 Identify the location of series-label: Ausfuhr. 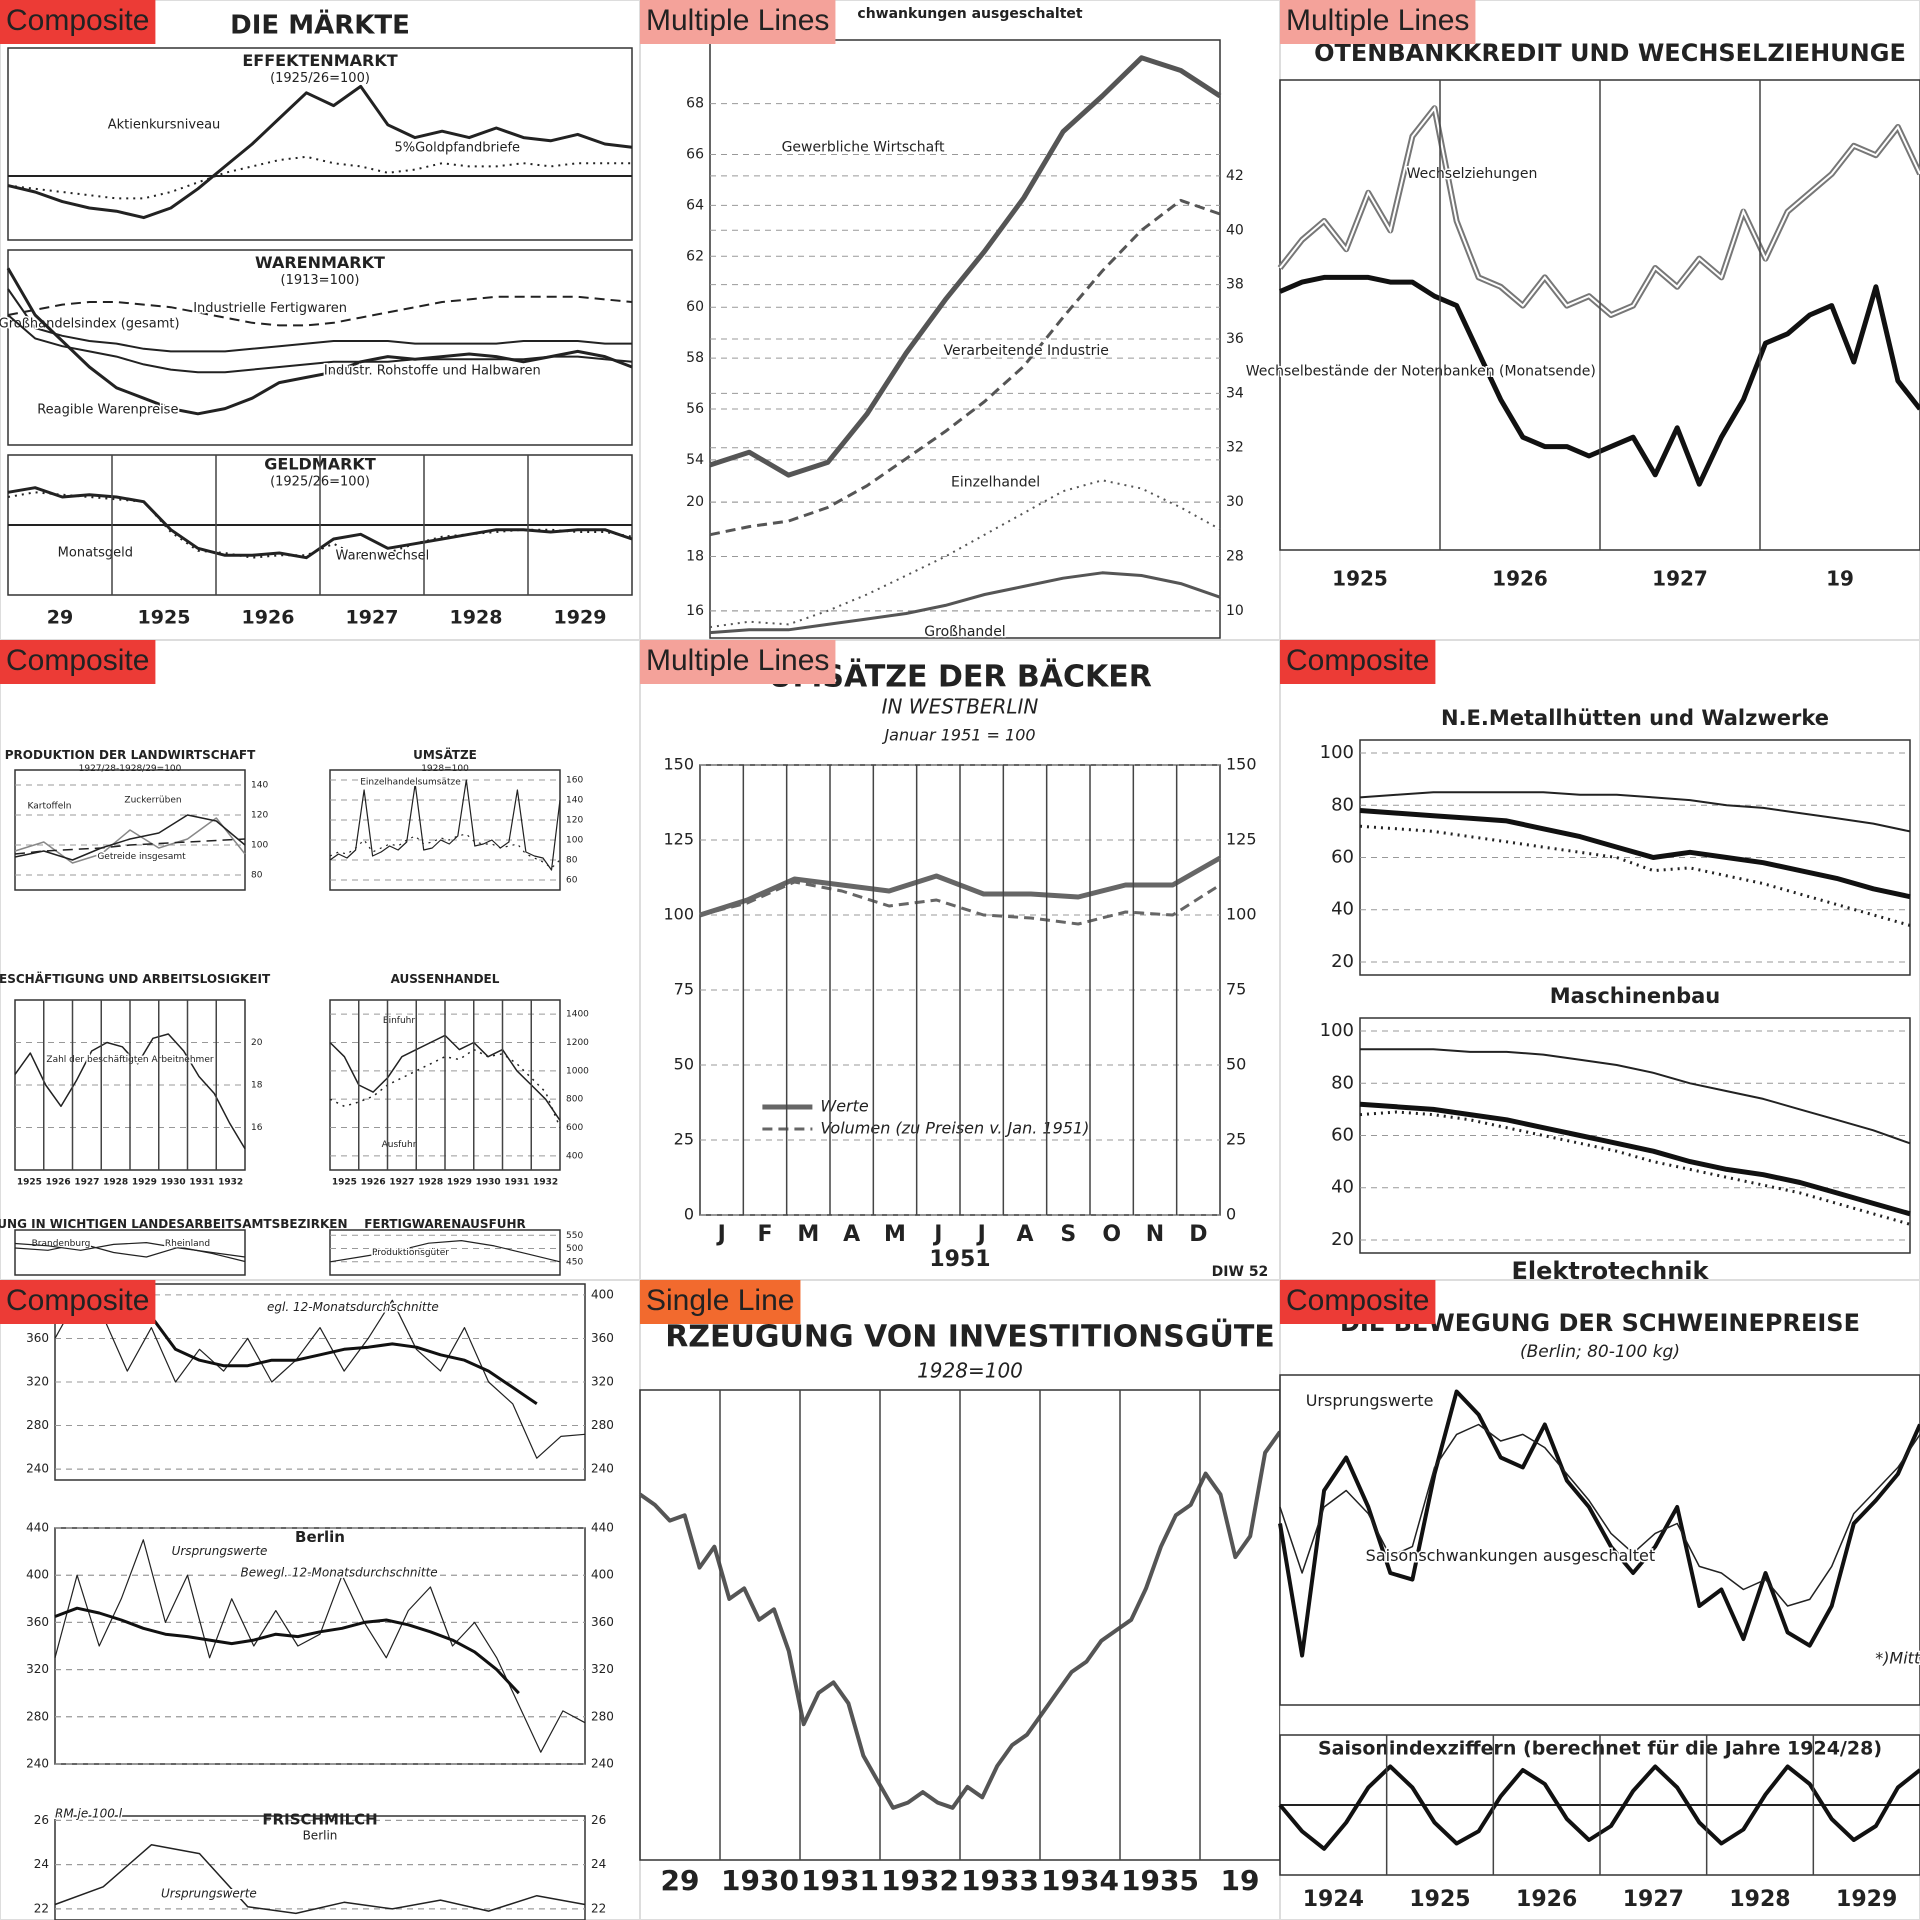
(399, 1145).